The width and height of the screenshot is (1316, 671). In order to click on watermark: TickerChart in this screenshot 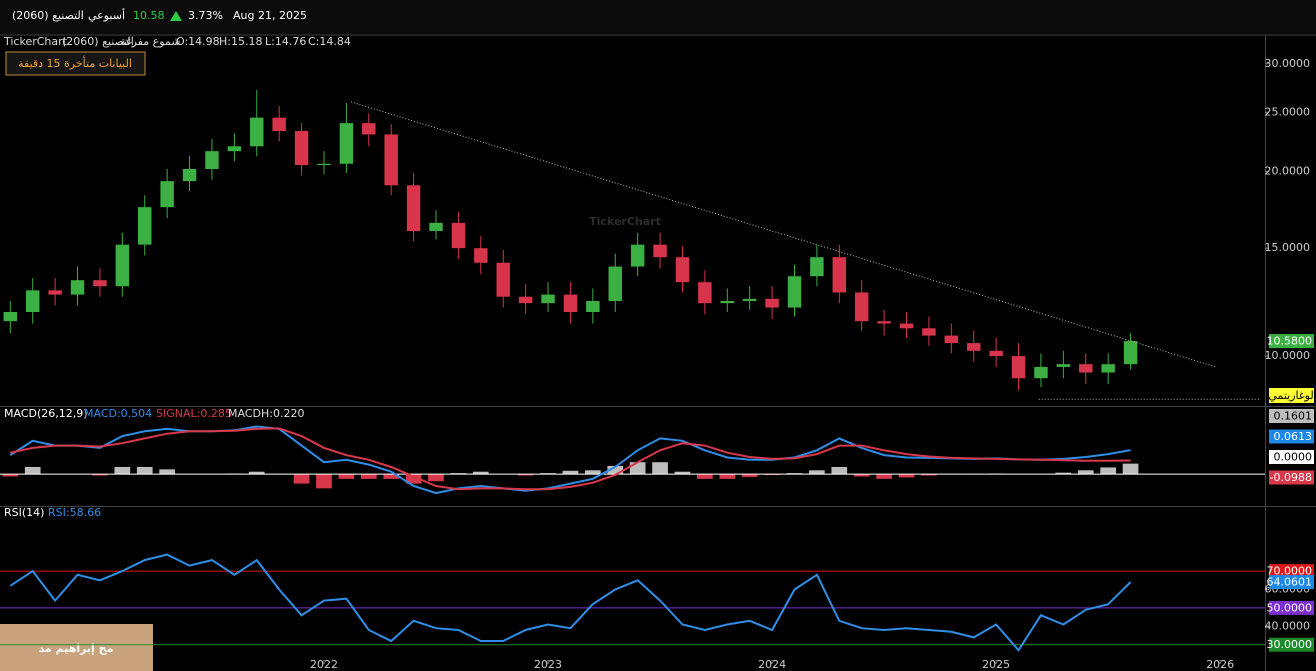, I will do `click(625, 221)`.